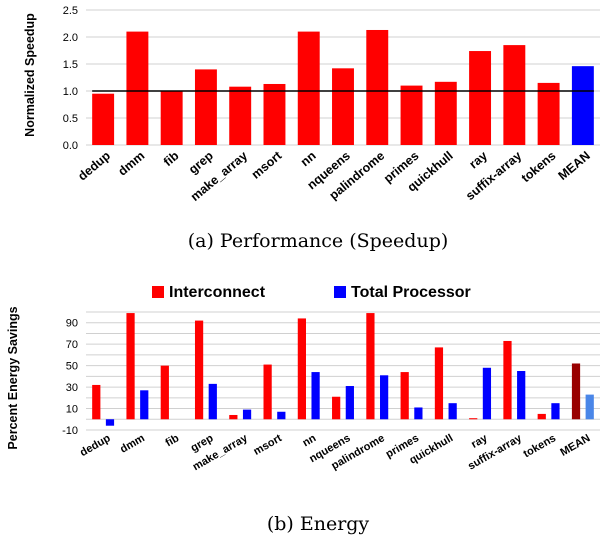 Image resolution: width=605 pixels, height=548 pixels. Describe the element at coordinates (377, 87) in the screenshot. I see `bar-palindrome` at that location.